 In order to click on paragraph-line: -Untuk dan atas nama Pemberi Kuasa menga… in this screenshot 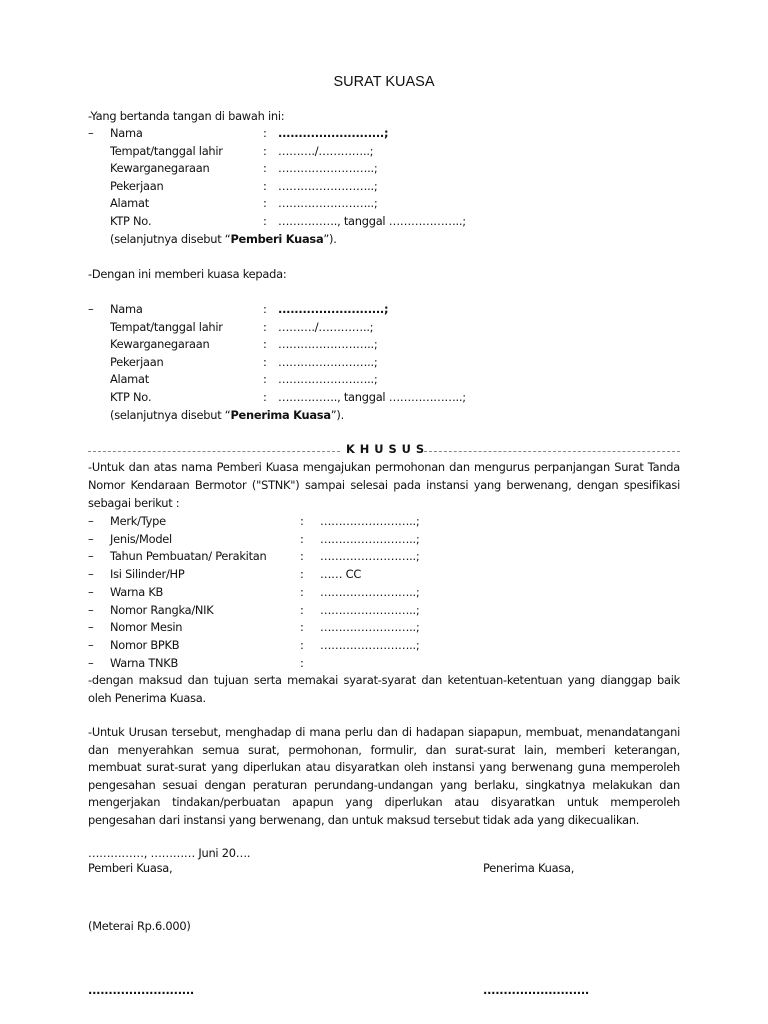, I will do `click(384, 467)`.